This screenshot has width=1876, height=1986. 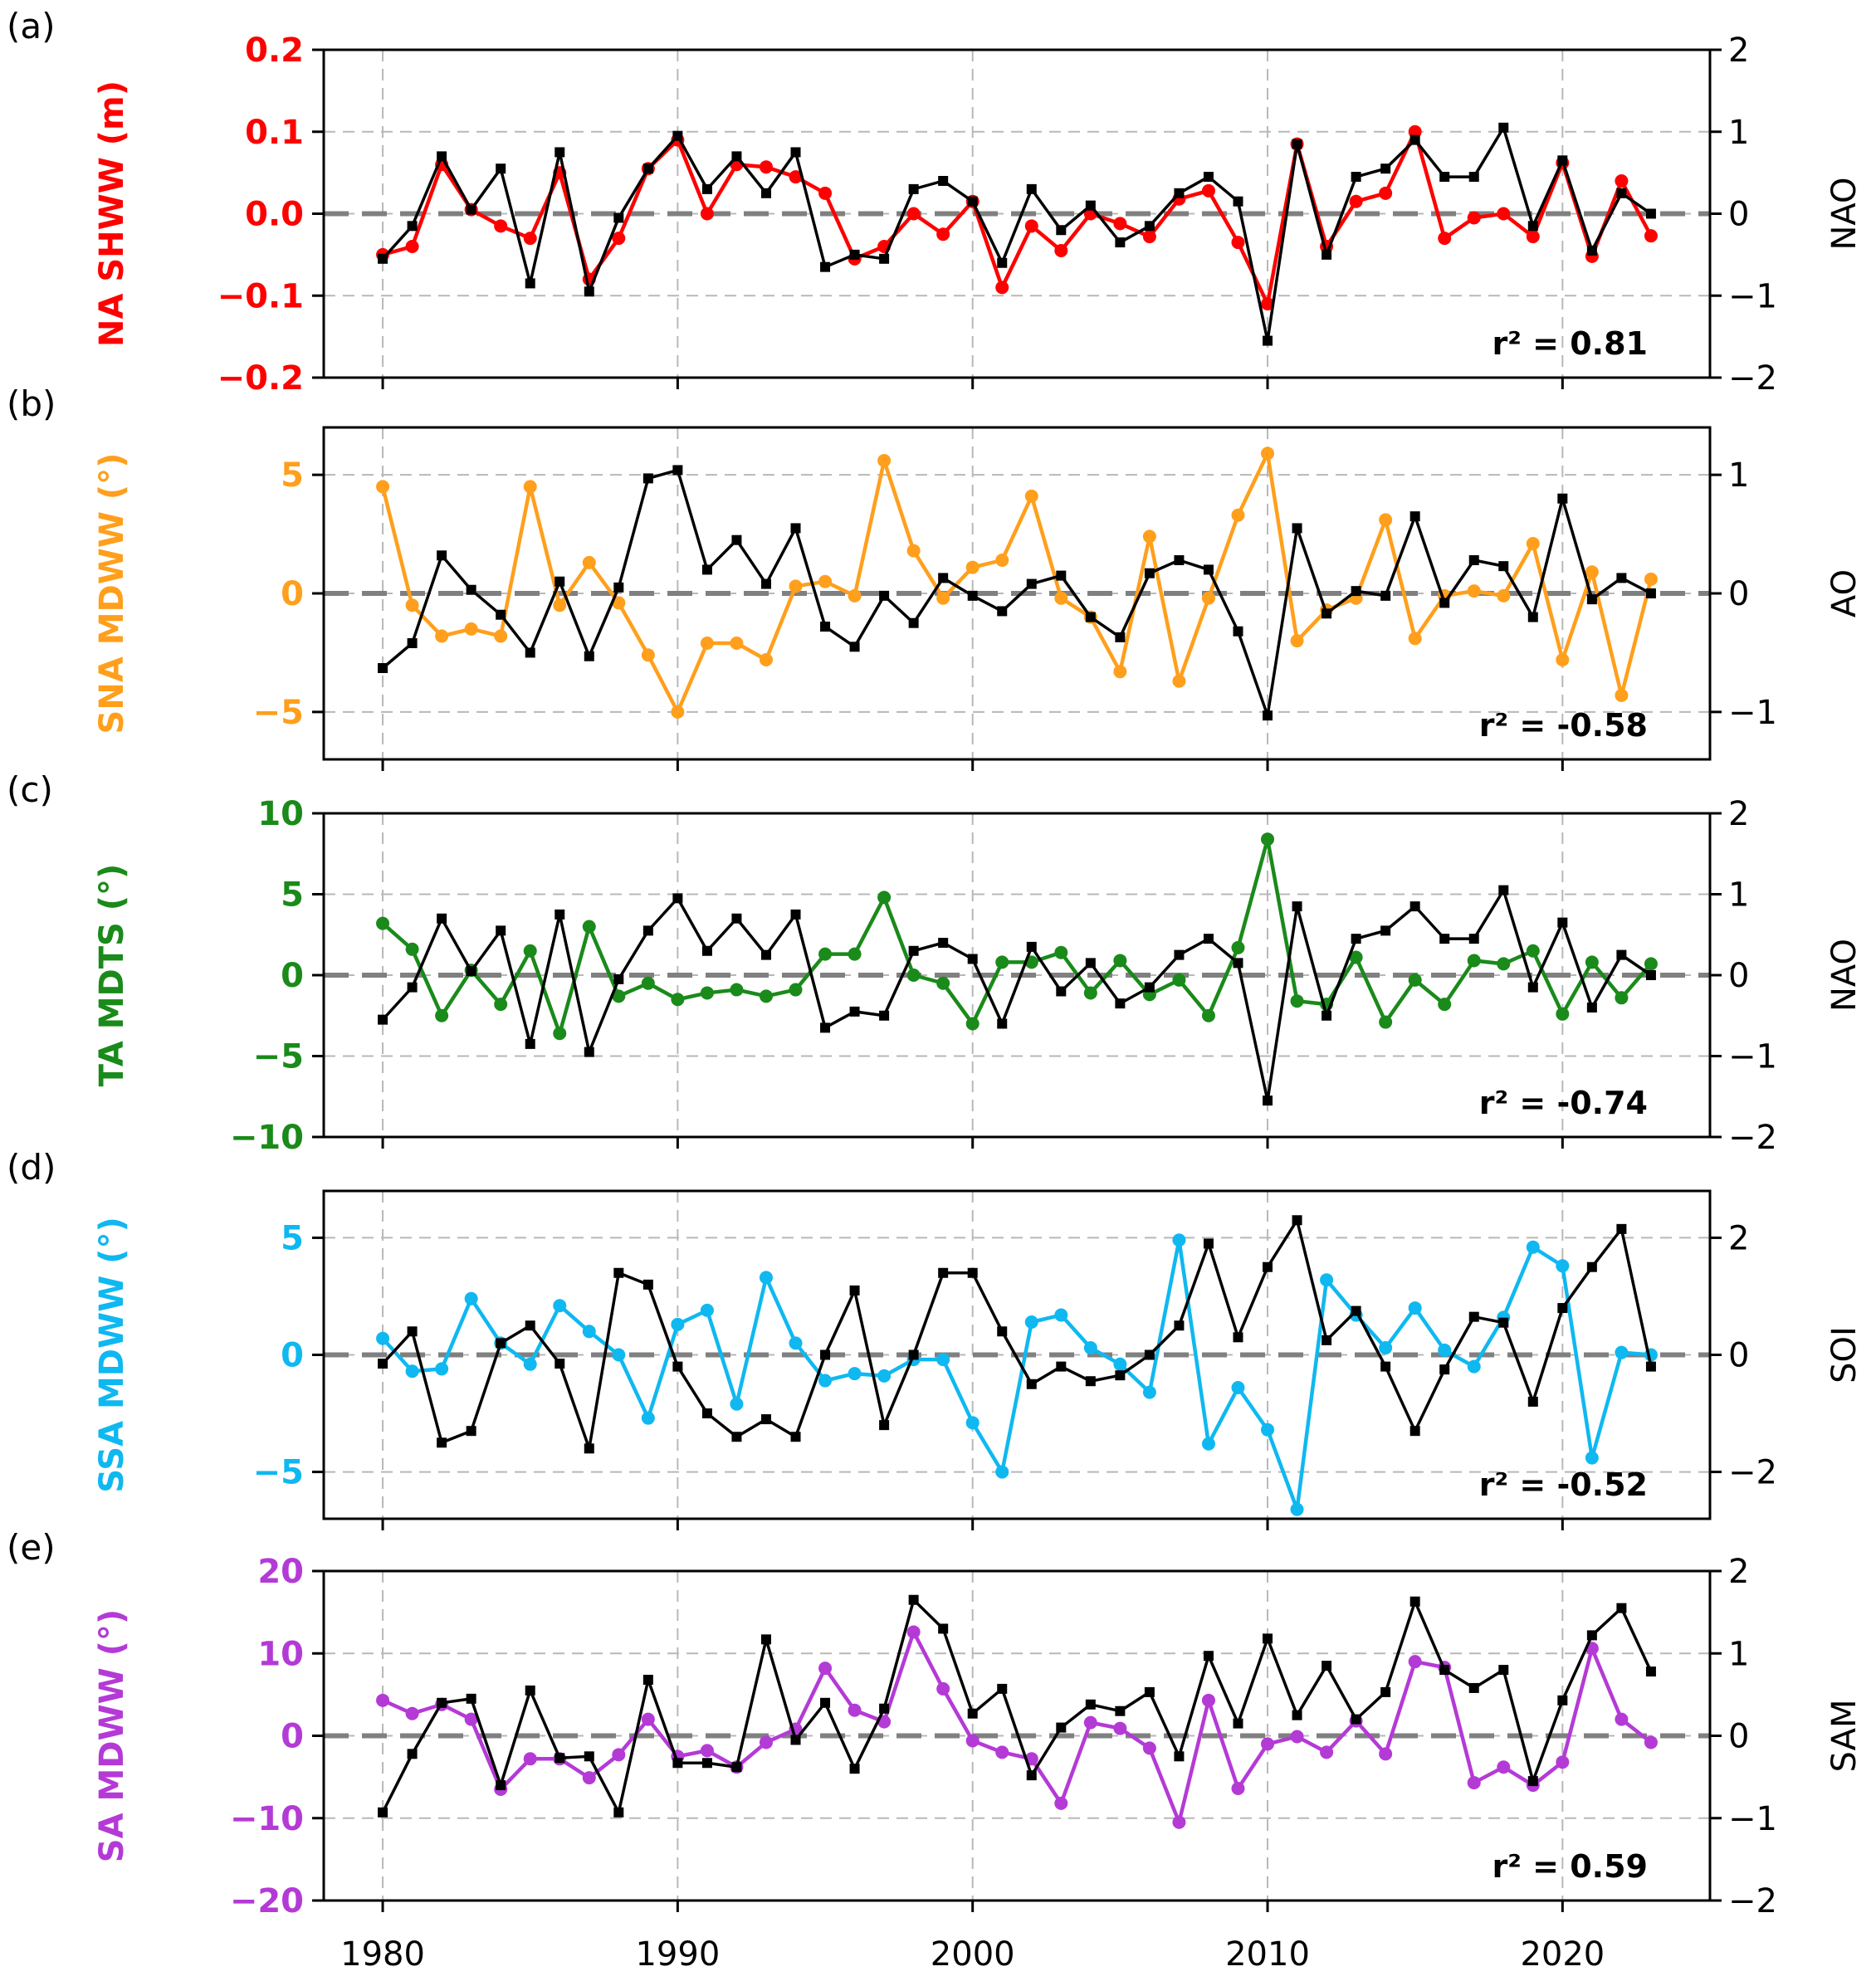 What do you see at coordinates (267, 1138) in the screenshot?
I see `left-tick-label: −10` at bounding box center [267, 1138].